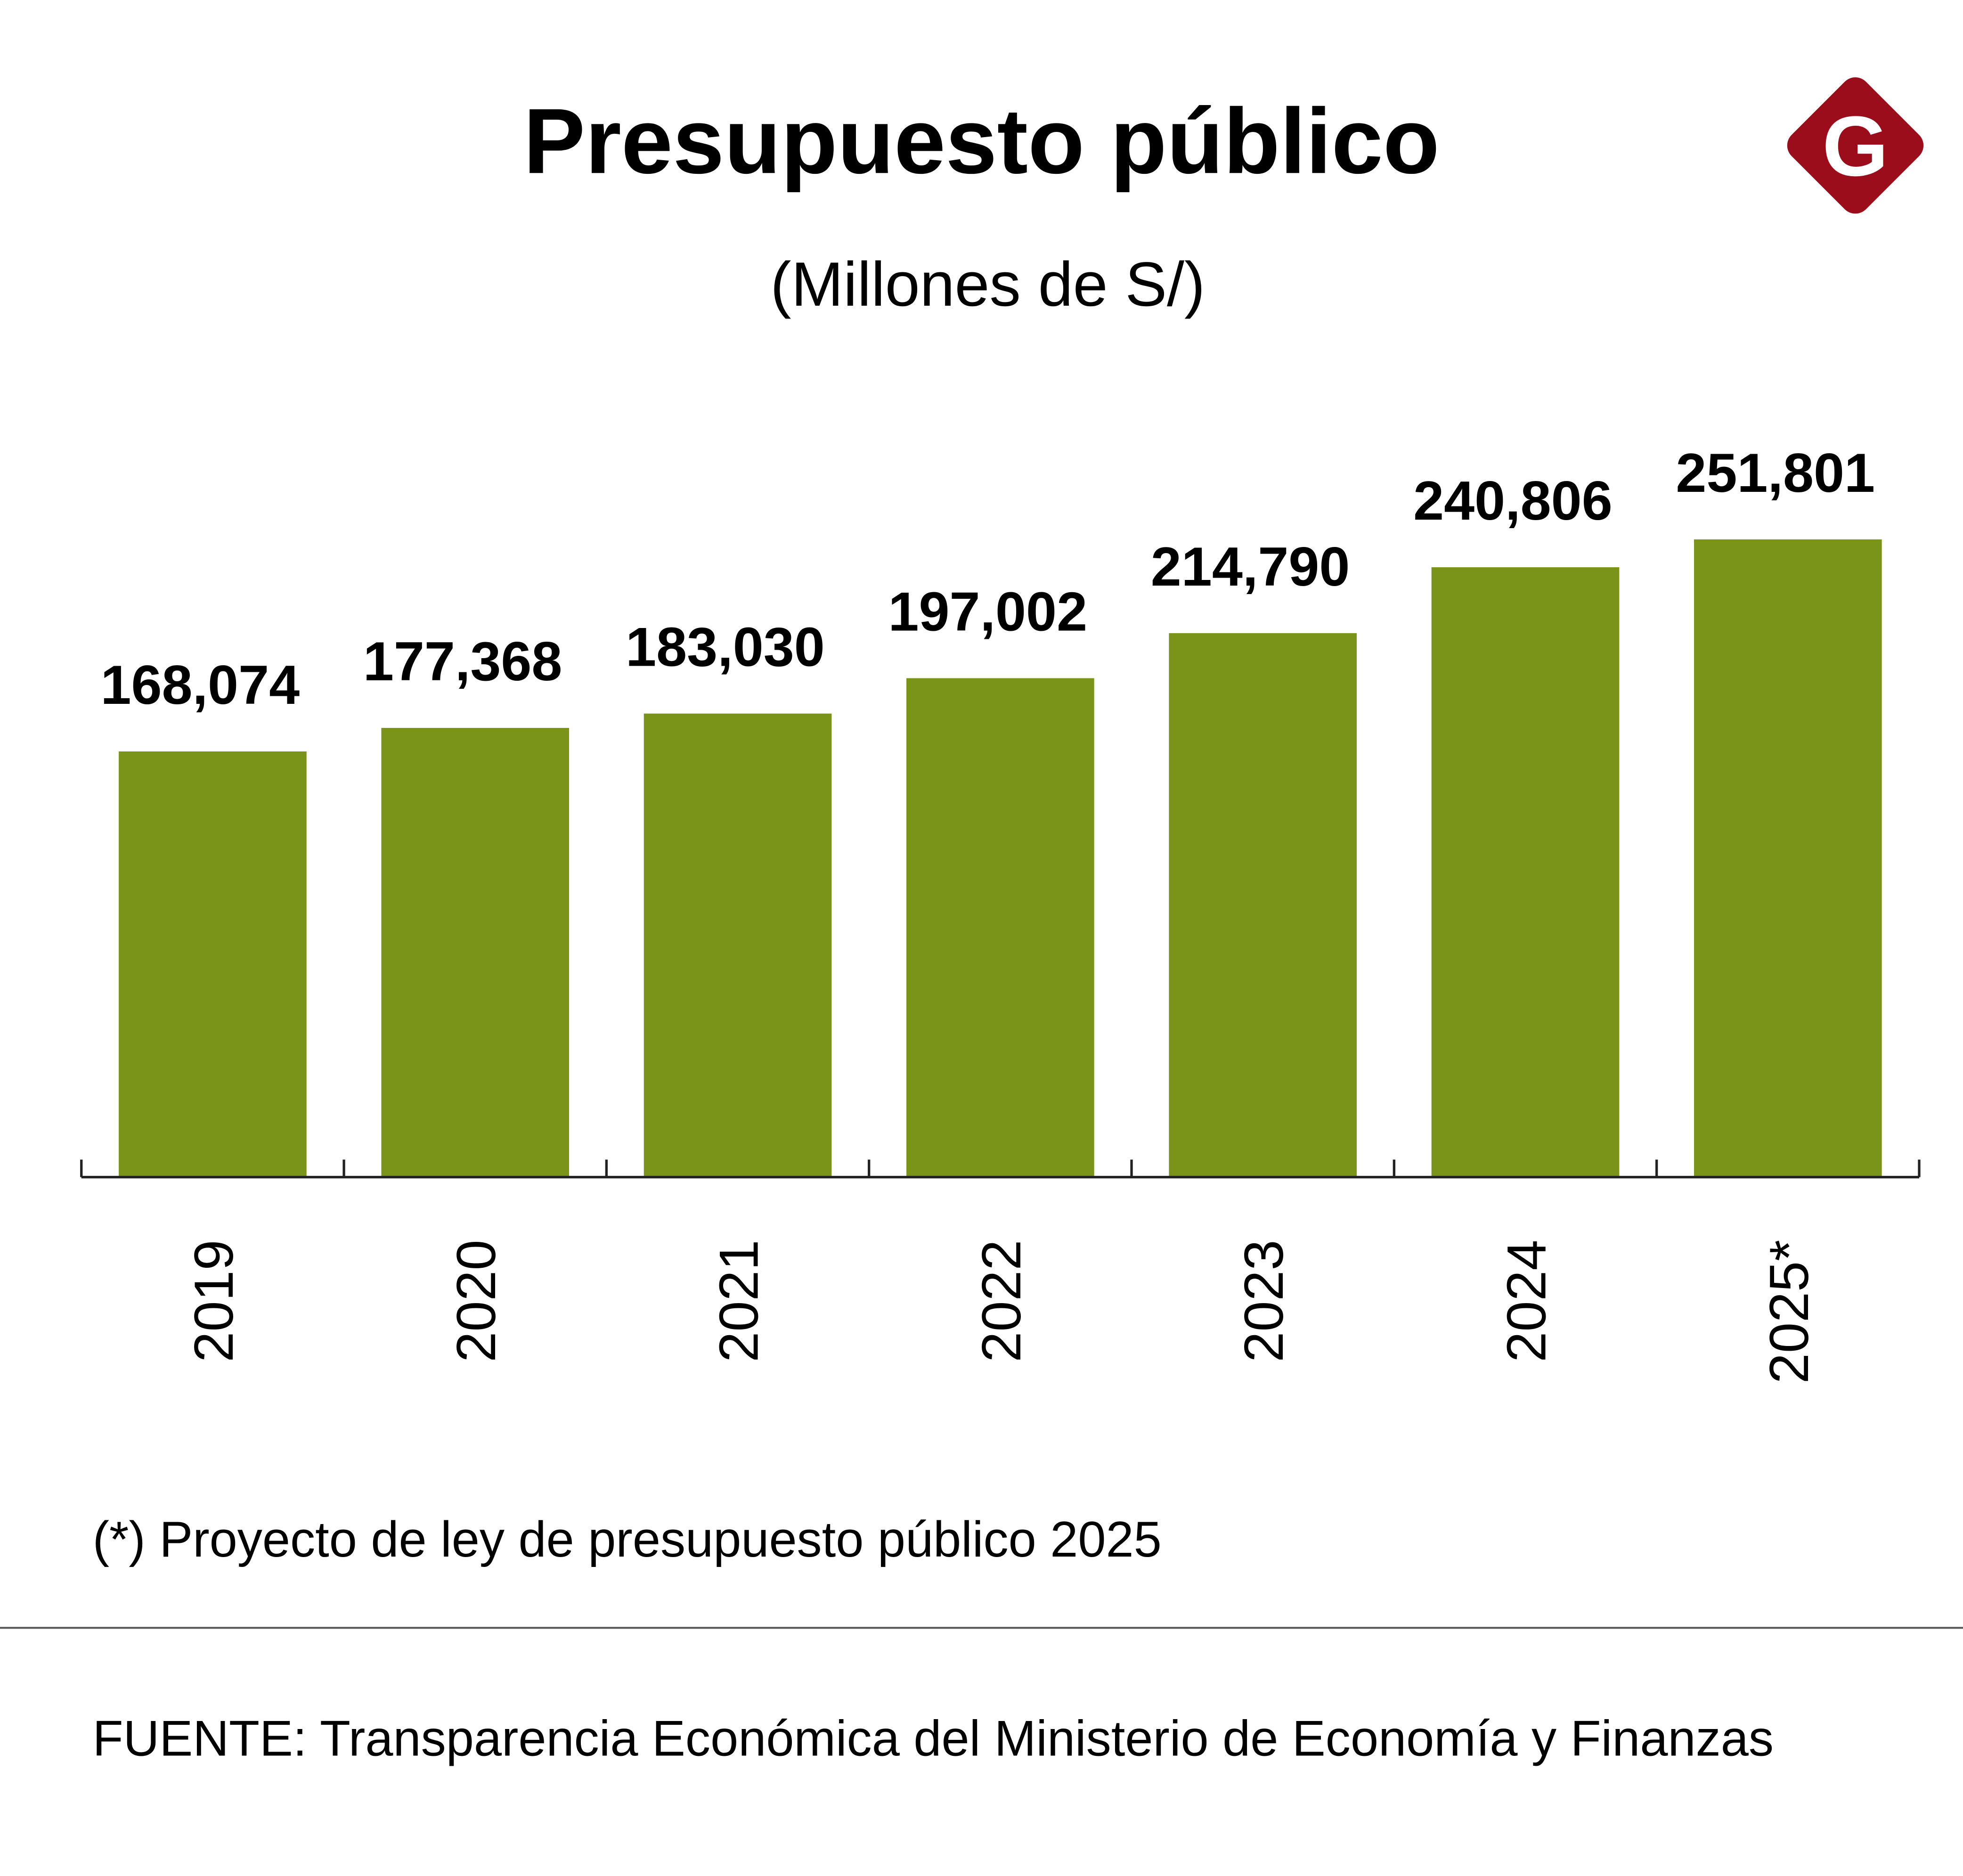 The image size is (1963, 1876). Describe the element at coordinates (1000, 928) in the screenshot. I see `bar-2022` at that location.